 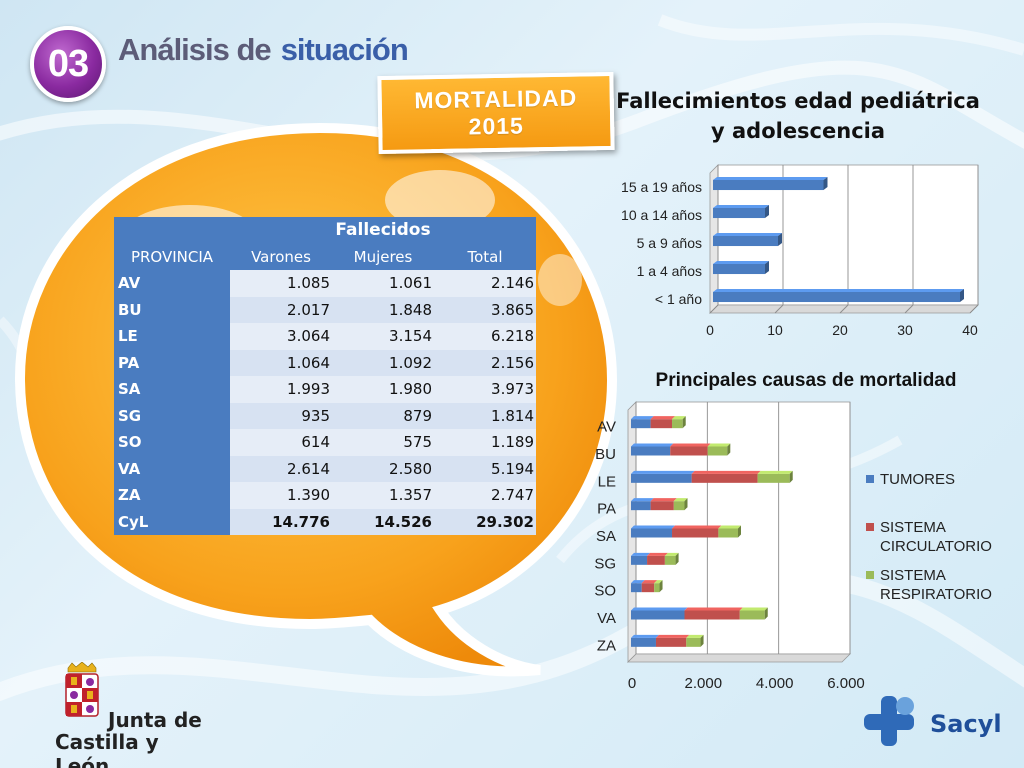 I want to click on table-row: SA 1.993 1.980 3.973, so click(x=325, y=389).